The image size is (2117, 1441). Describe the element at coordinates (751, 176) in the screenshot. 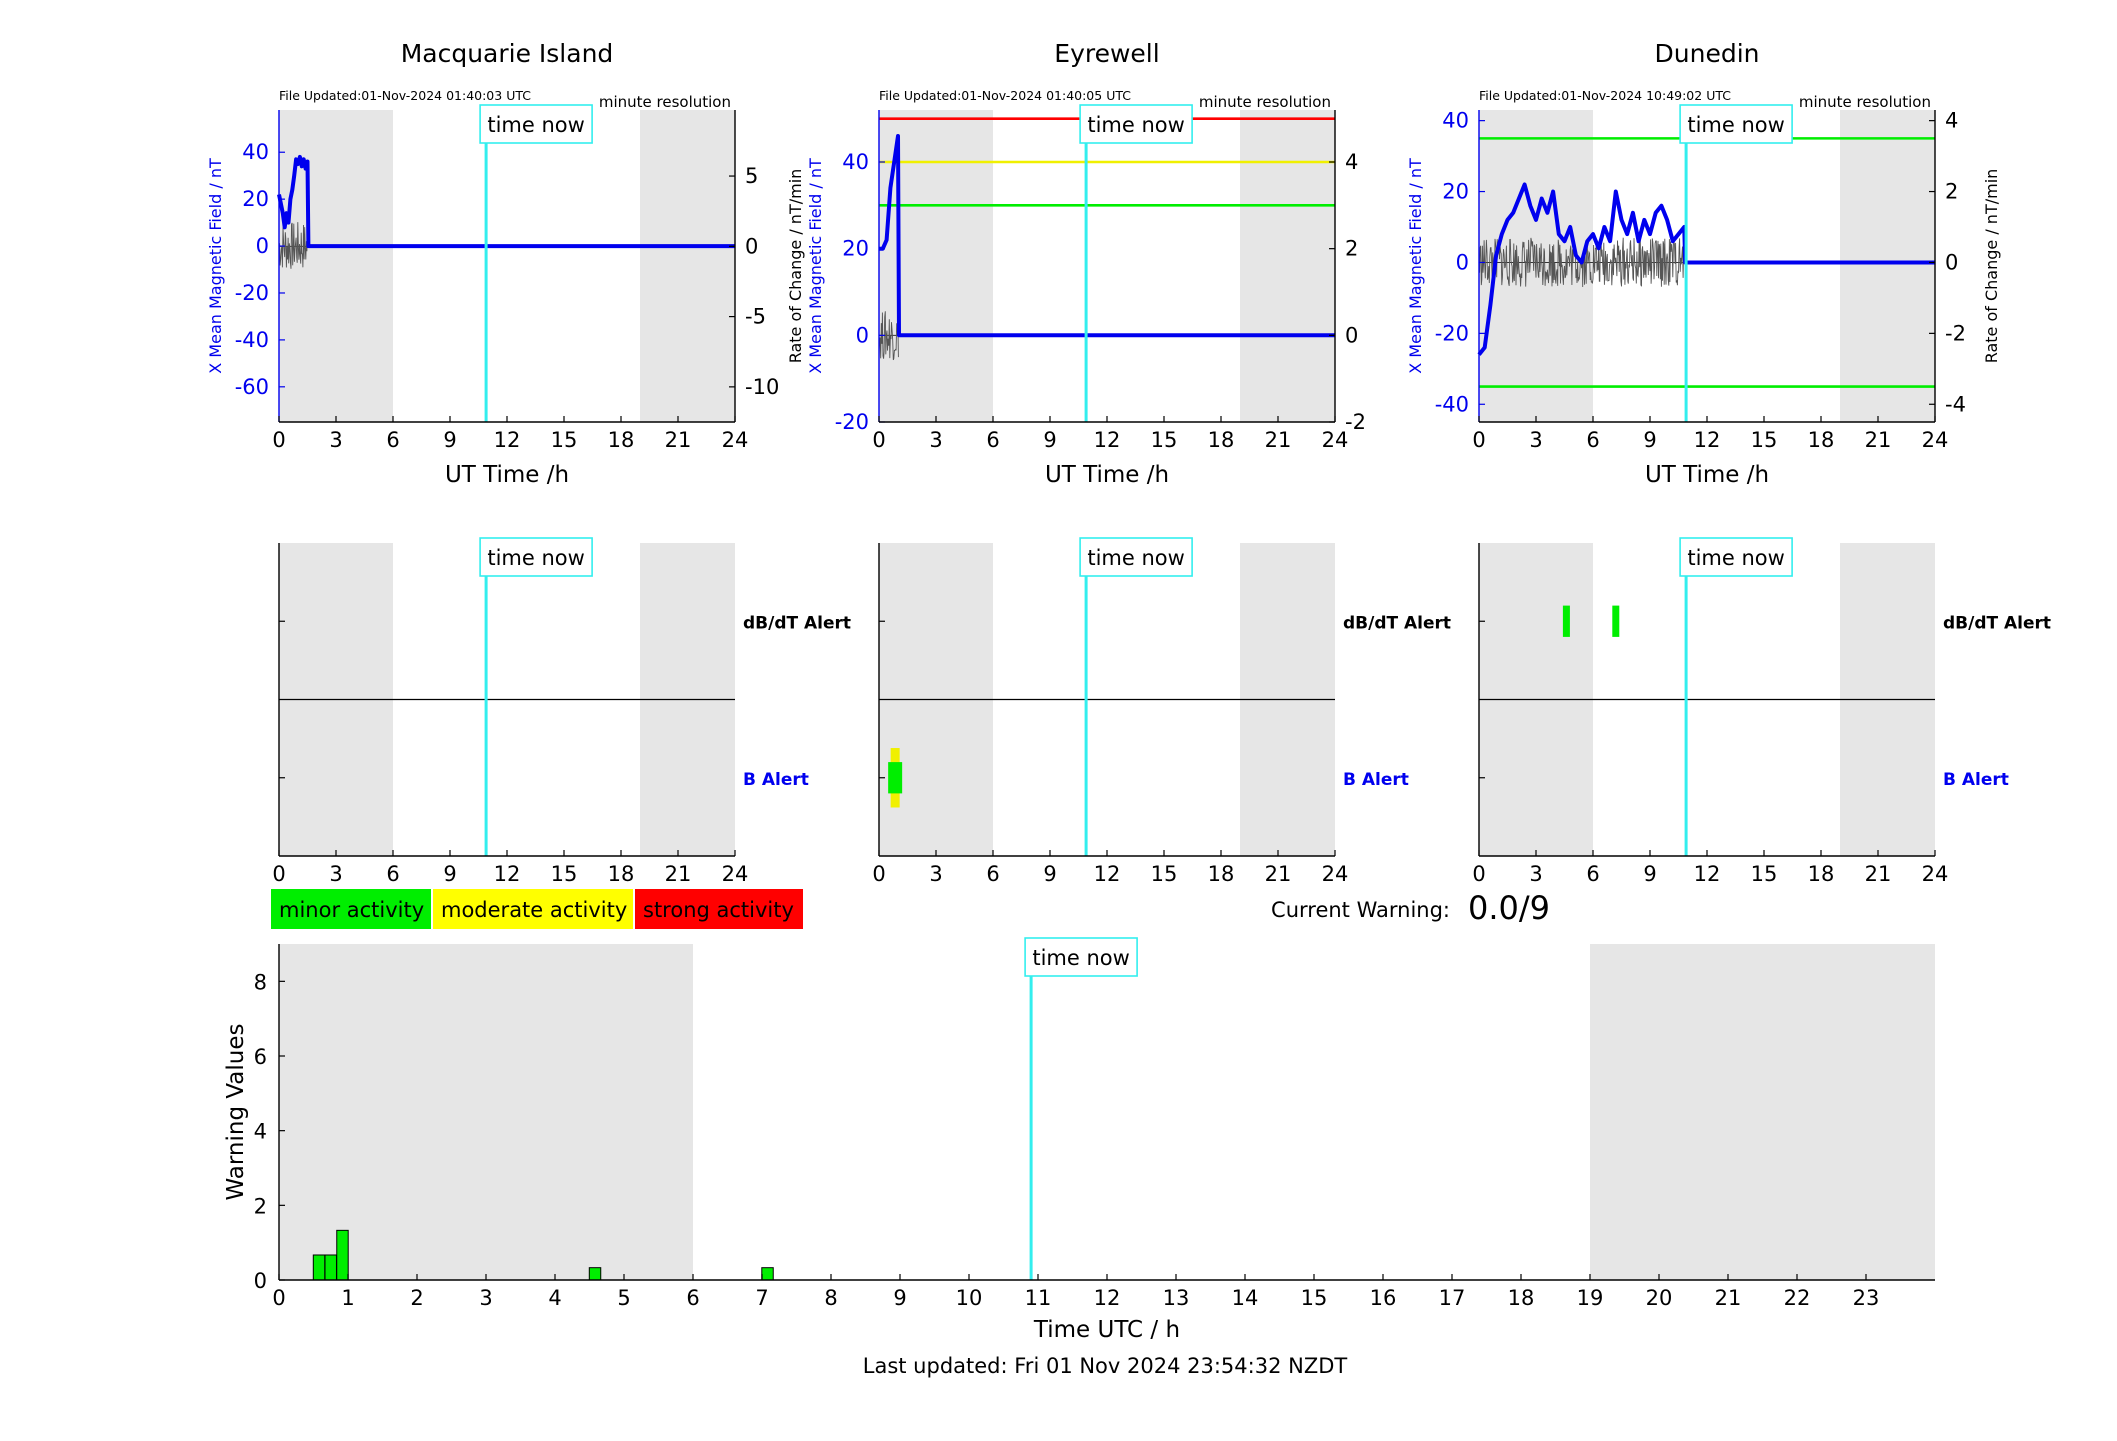

I see `right-tick-label: 5` at that location.